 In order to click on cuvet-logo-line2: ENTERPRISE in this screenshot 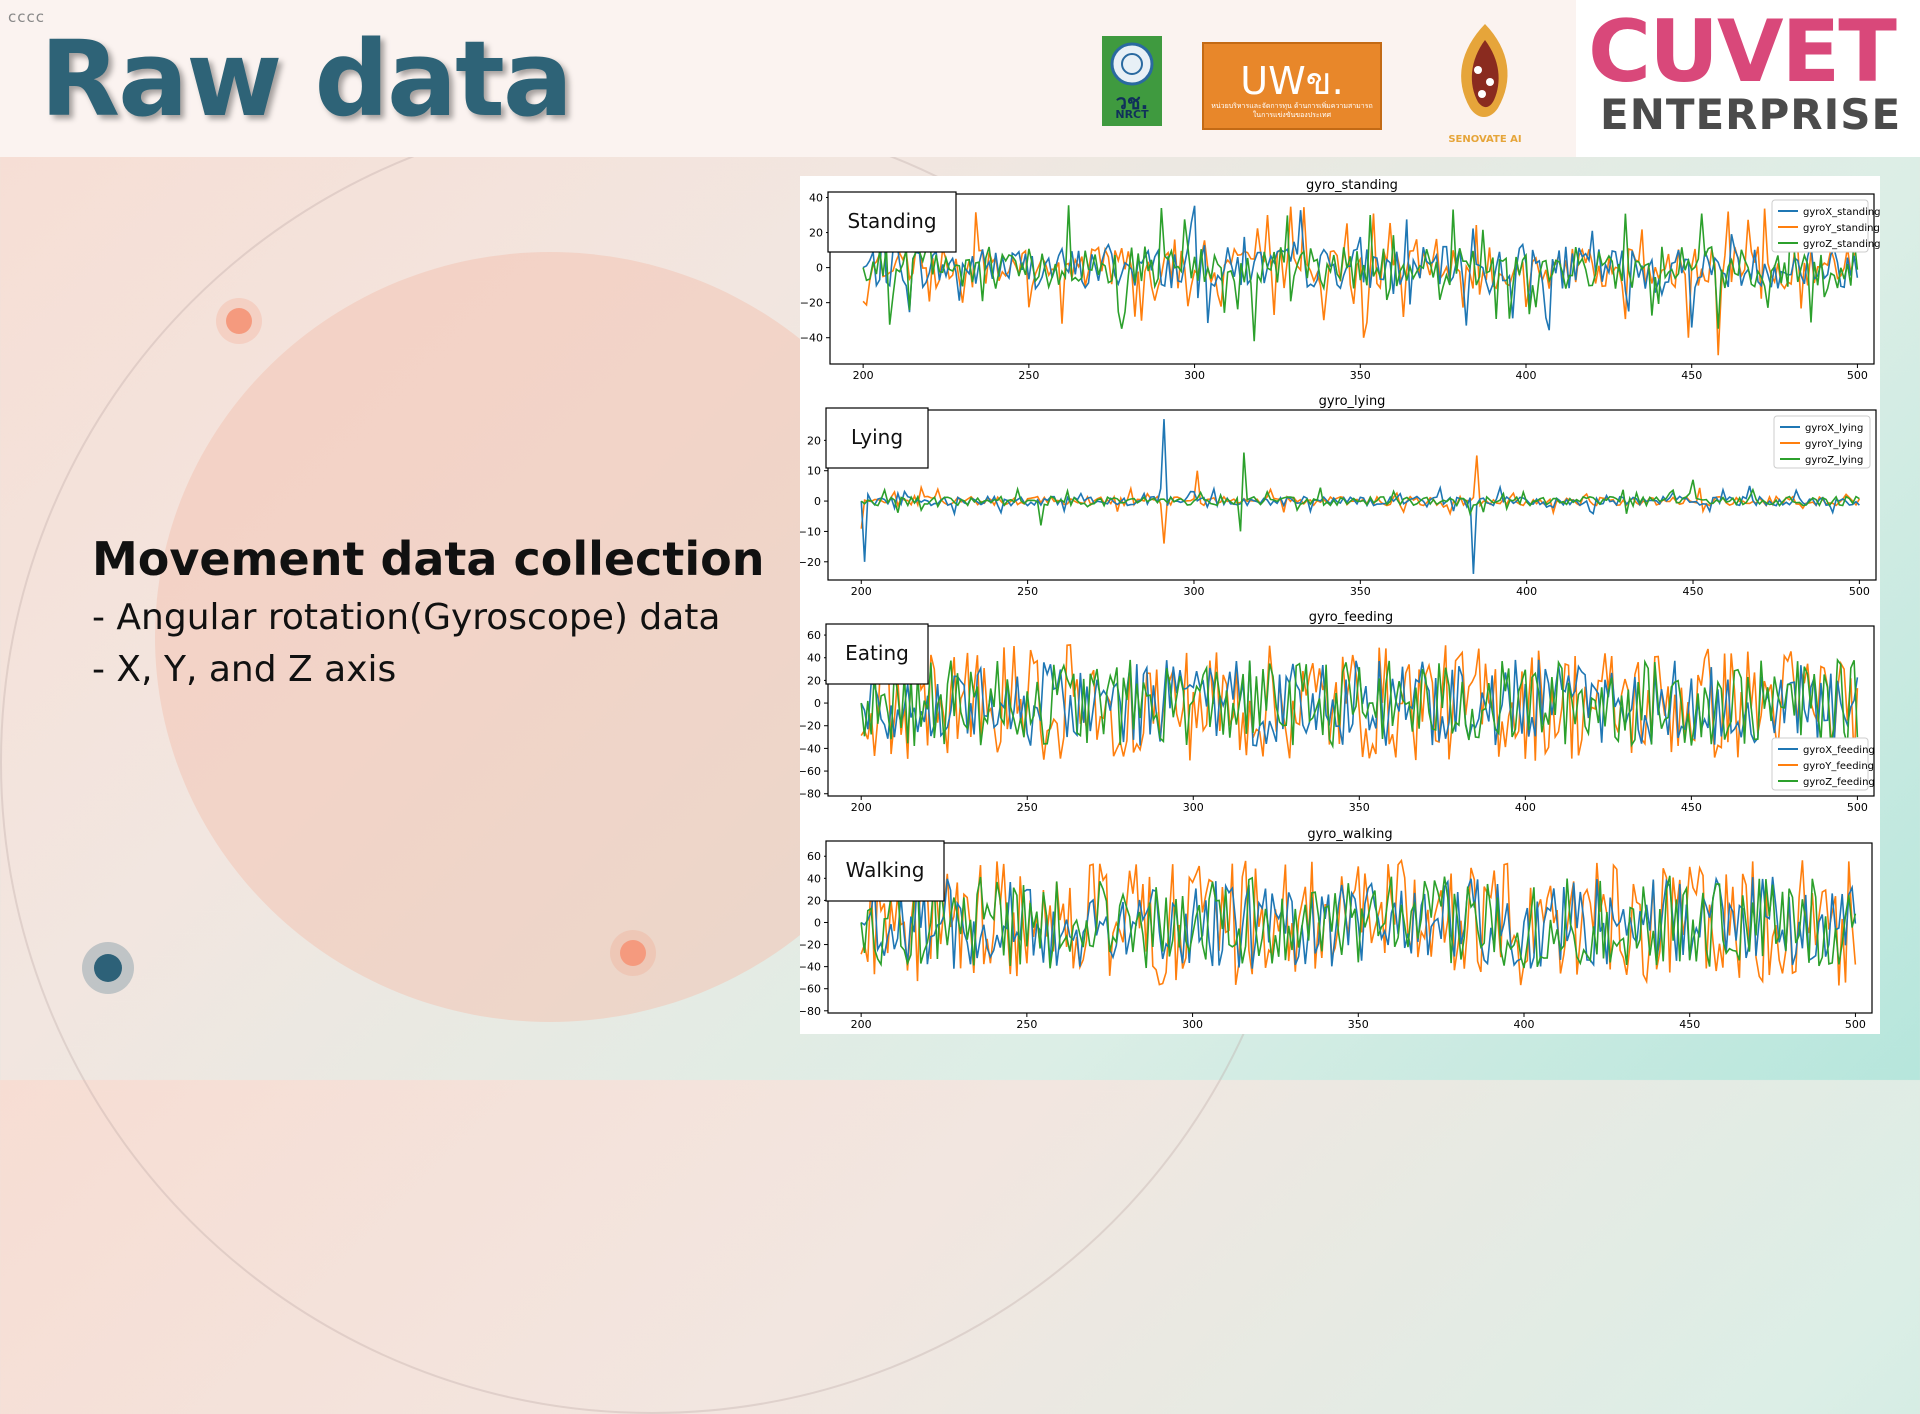, I will do `click(1751, 114)`.